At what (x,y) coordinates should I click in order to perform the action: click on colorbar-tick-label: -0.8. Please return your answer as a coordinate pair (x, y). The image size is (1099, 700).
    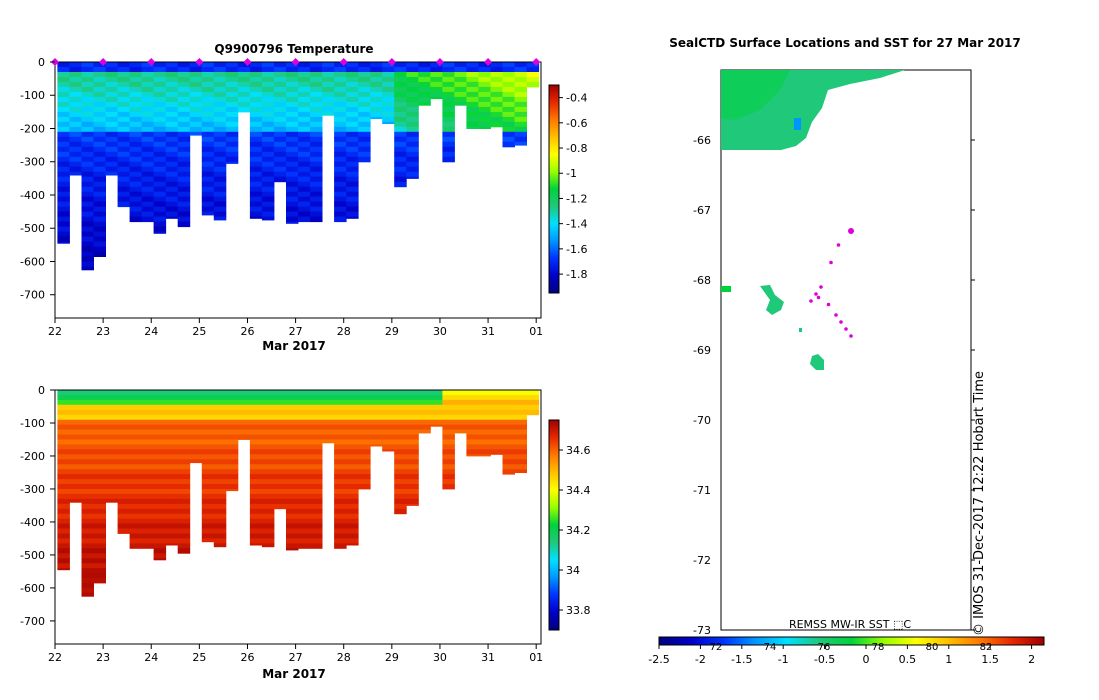
    Looking at the image, I should click on (576, 148).